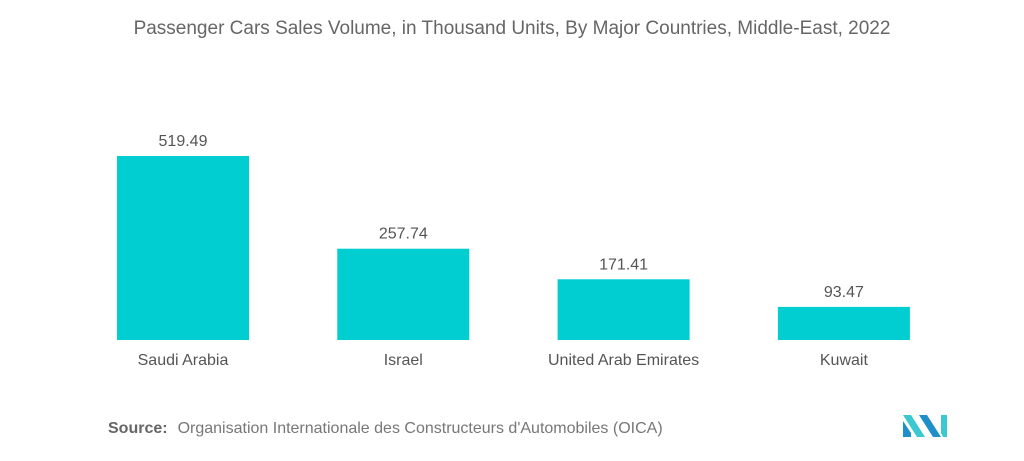 The height and width of the screenshot is (461, 1024). Describe the element at coordinates (844, 360) in the screenshot. I see `category-label: Kuwait` at that location.